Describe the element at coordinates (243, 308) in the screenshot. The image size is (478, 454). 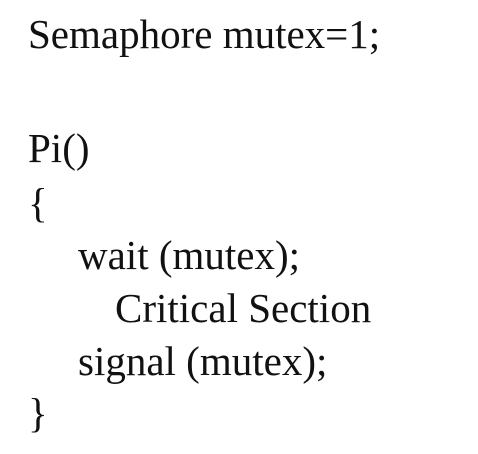
I see `critical-section-label: Critical Section` at that location.